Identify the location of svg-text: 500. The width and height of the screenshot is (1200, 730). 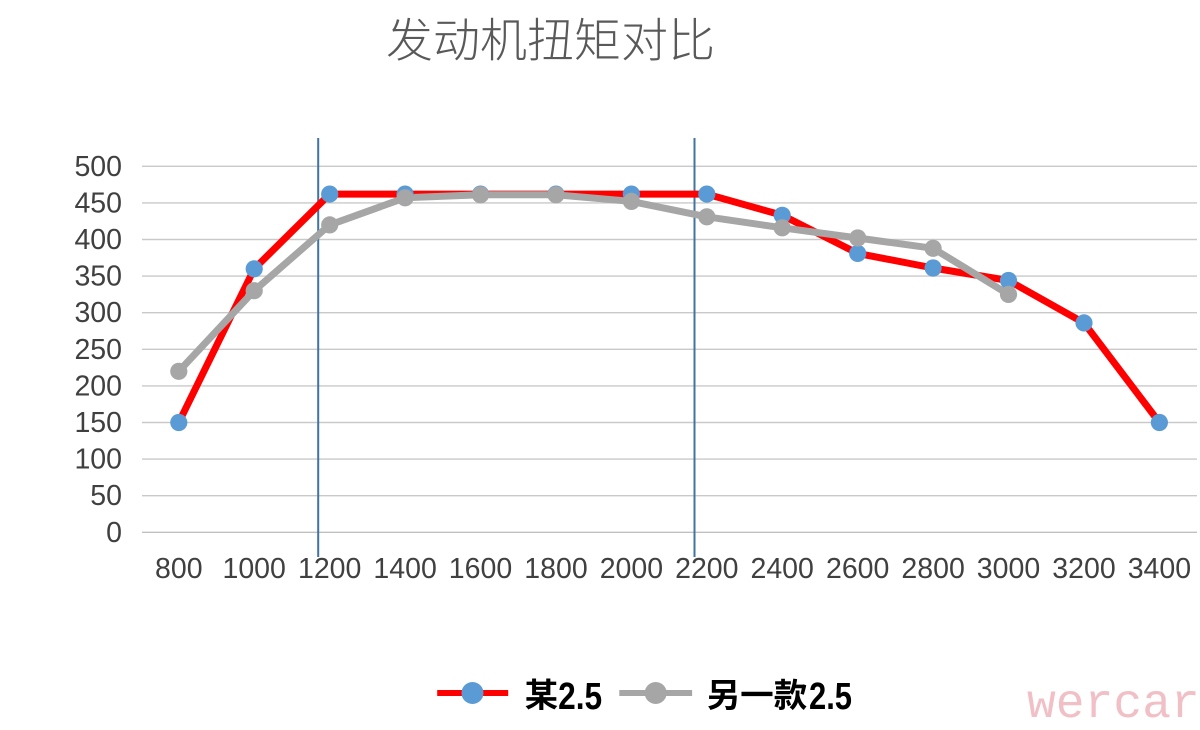
(98, 167).